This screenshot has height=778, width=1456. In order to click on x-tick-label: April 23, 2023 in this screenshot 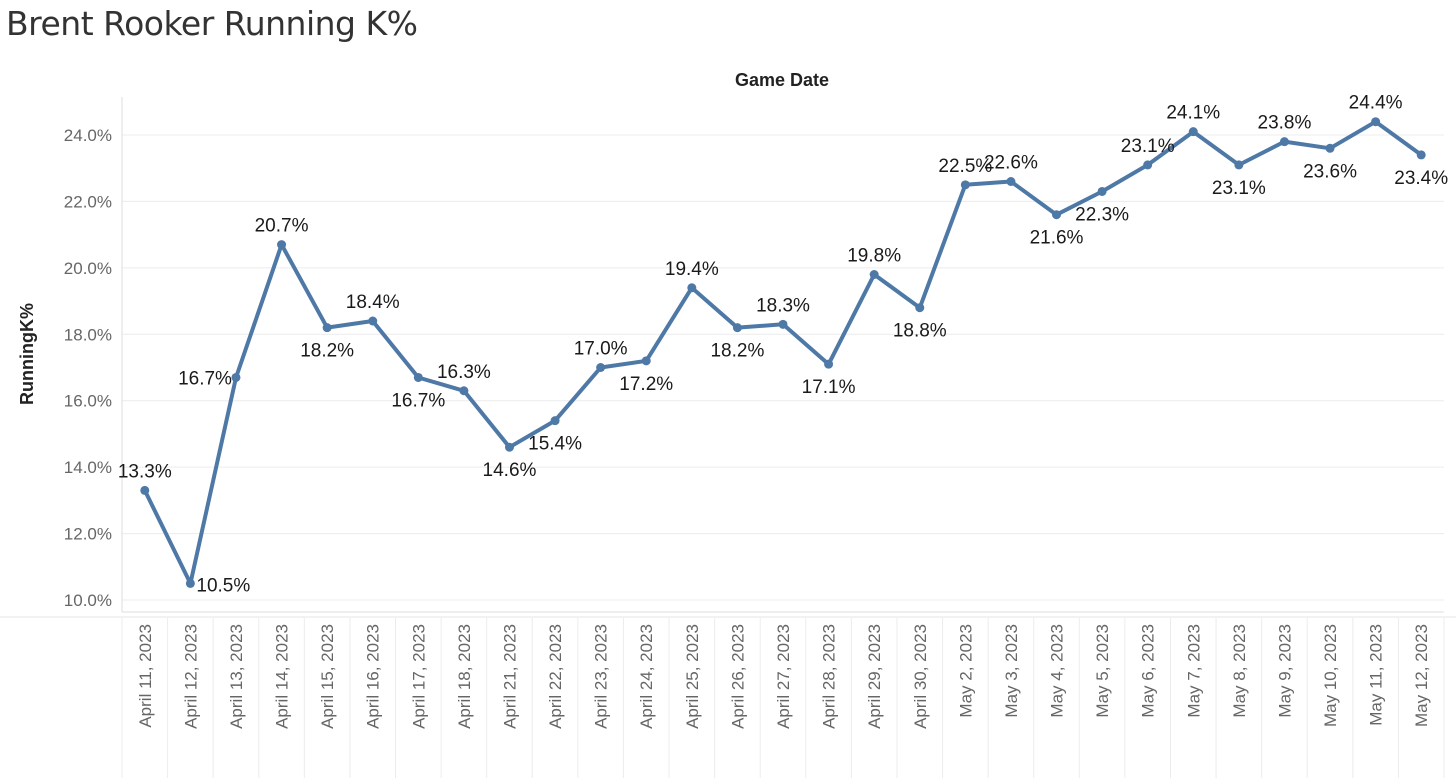, I will do `click(601, 676)`.